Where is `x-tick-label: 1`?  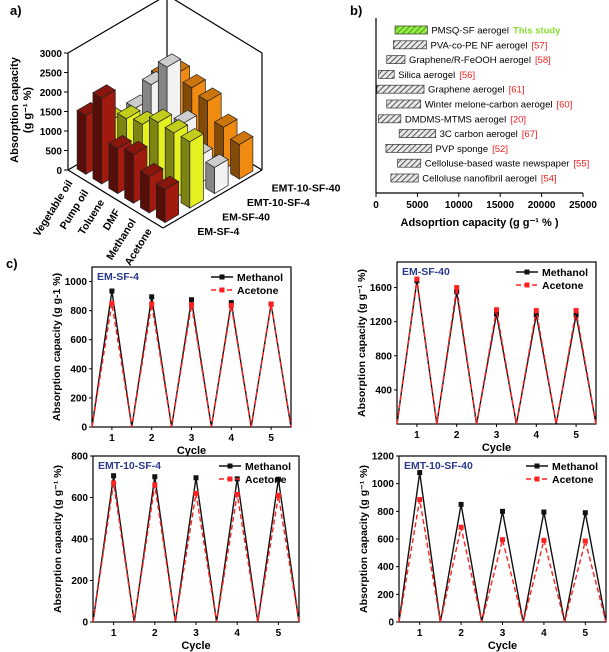 x-tick-label: 1 is located at coordinates (114, 633).